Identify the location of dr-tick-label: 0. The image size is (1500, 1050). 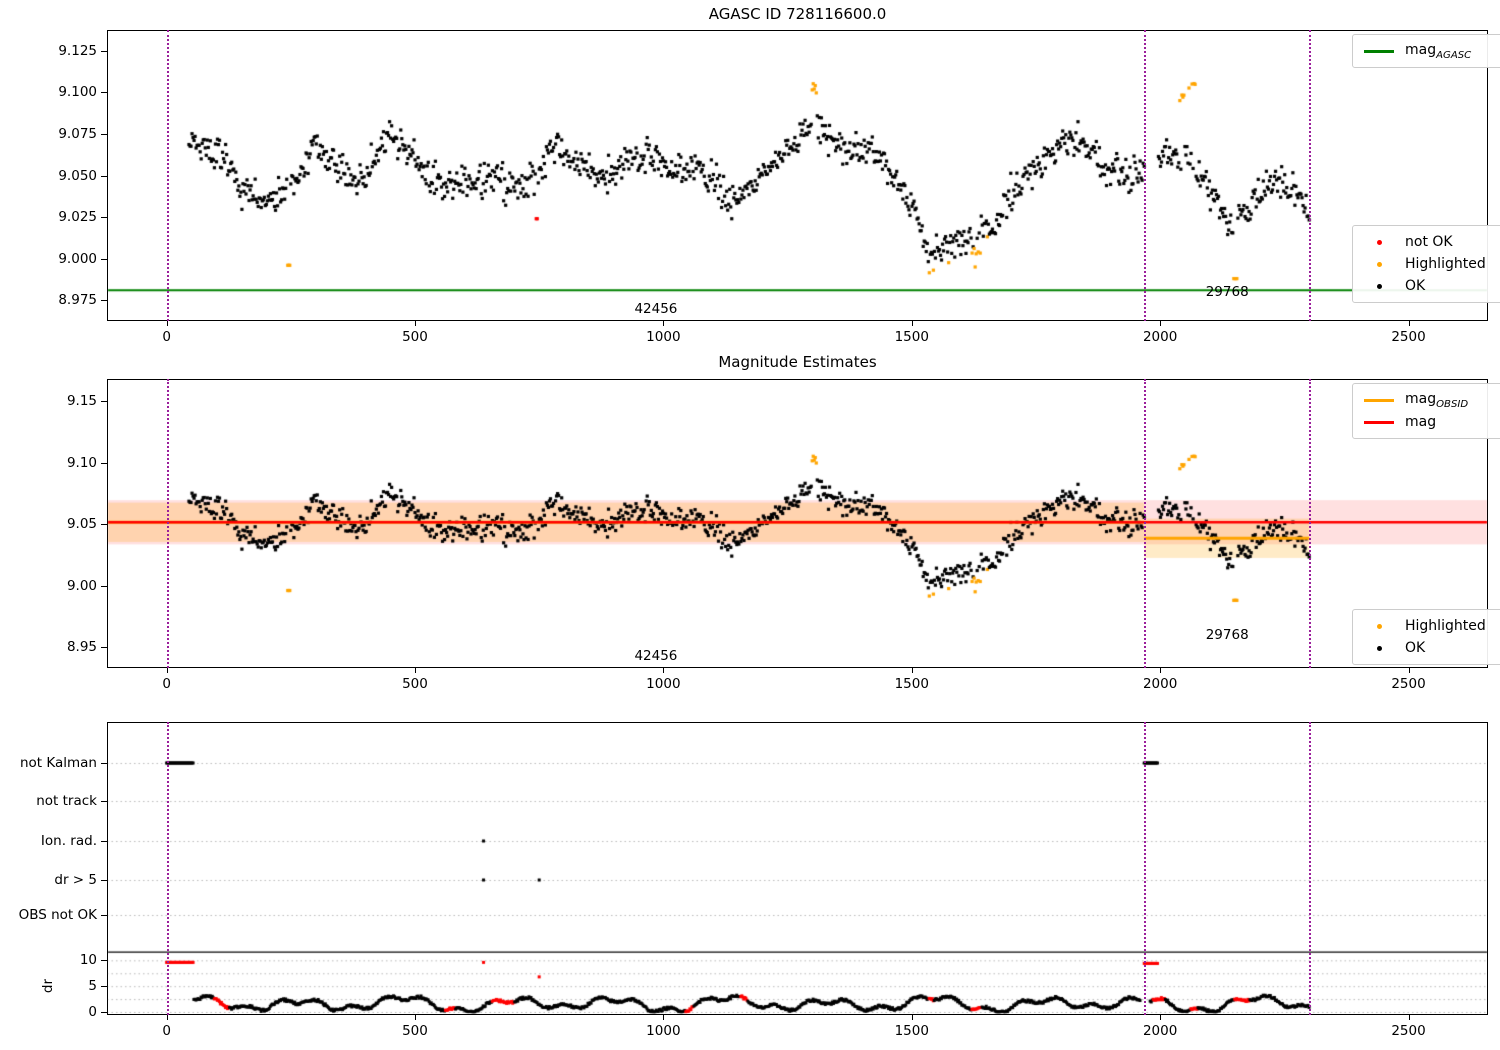
(92, 1012).